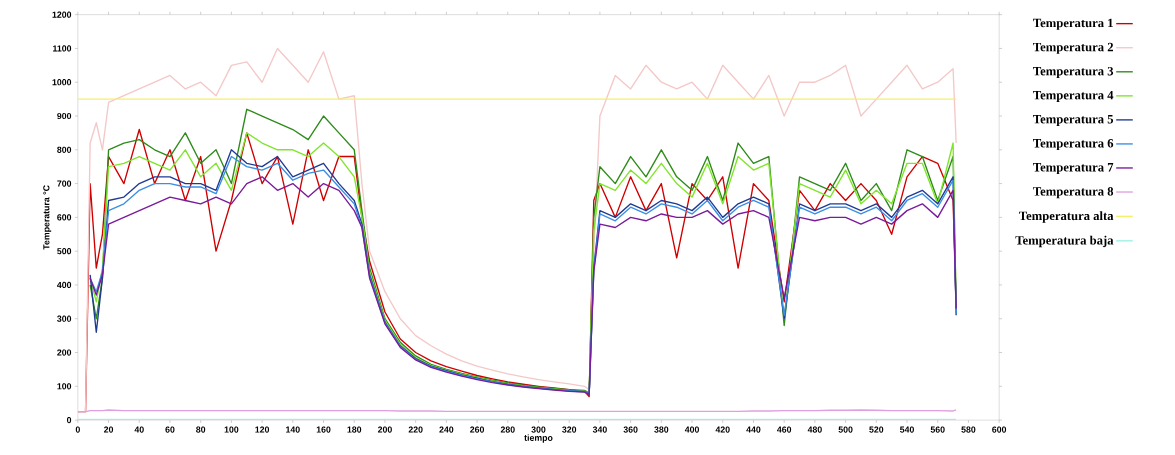  I want to click on y-axis-title: Temperatura °C, so click(47, 217).